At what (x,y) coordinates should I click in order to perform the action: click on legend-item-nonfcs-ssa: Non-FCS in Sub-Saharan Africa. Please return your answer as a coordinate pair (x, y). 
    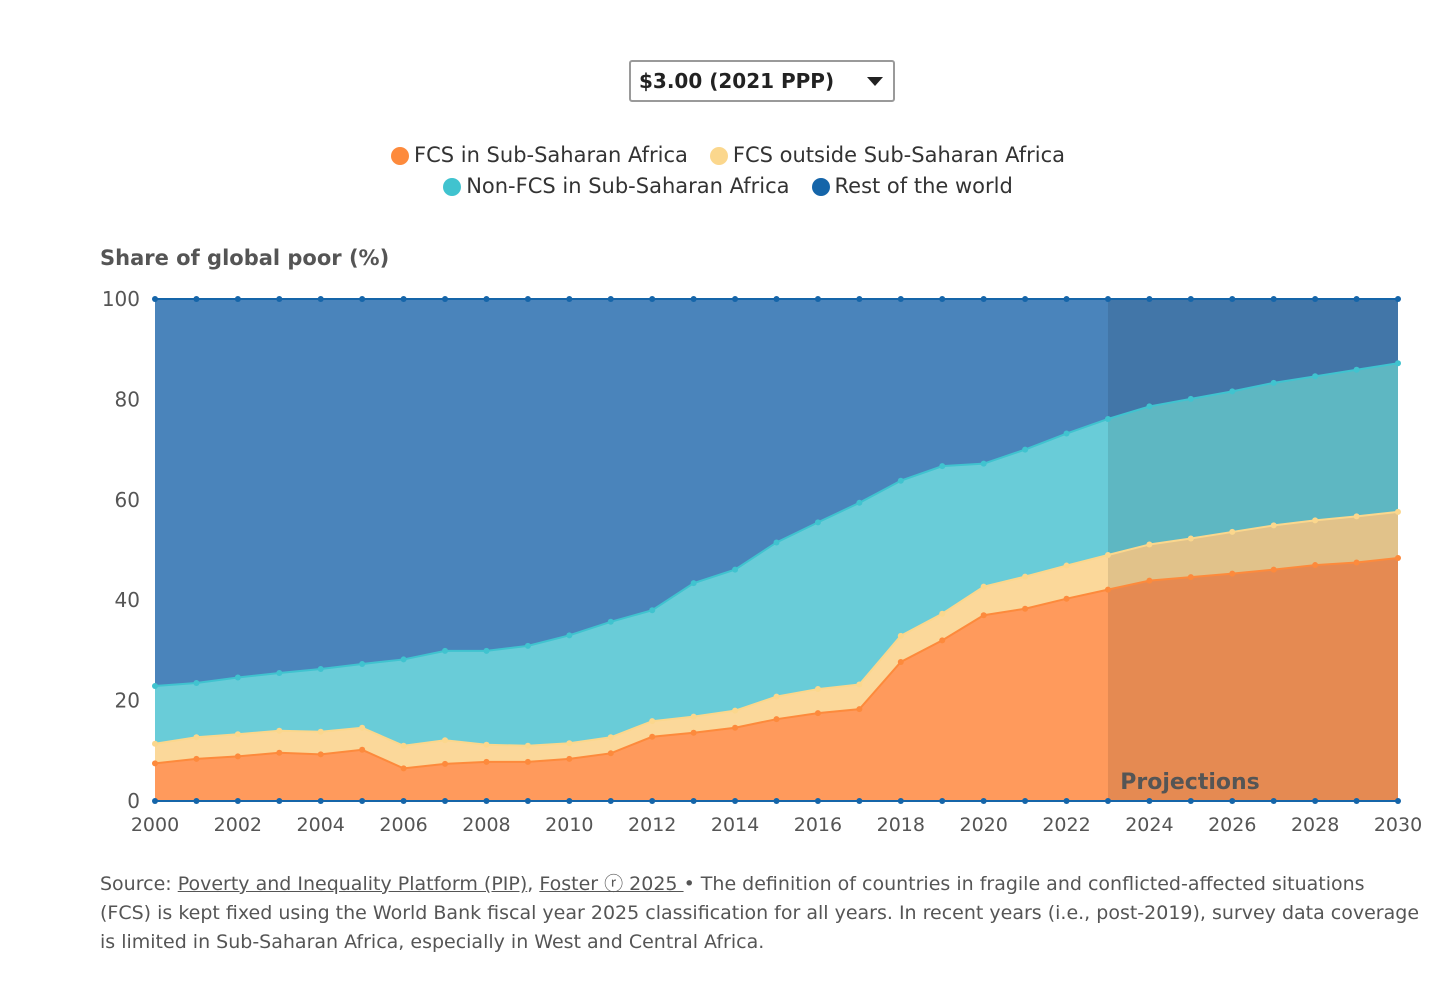
    Looking at the image, I should click on (616, 186).